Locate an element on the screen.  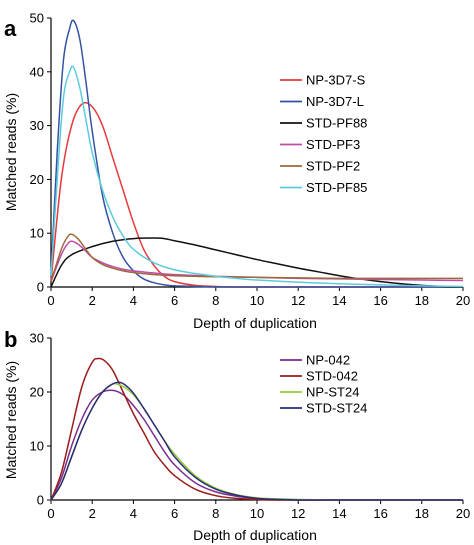
panel-b-letter: b is located at coordinates (10, 339).